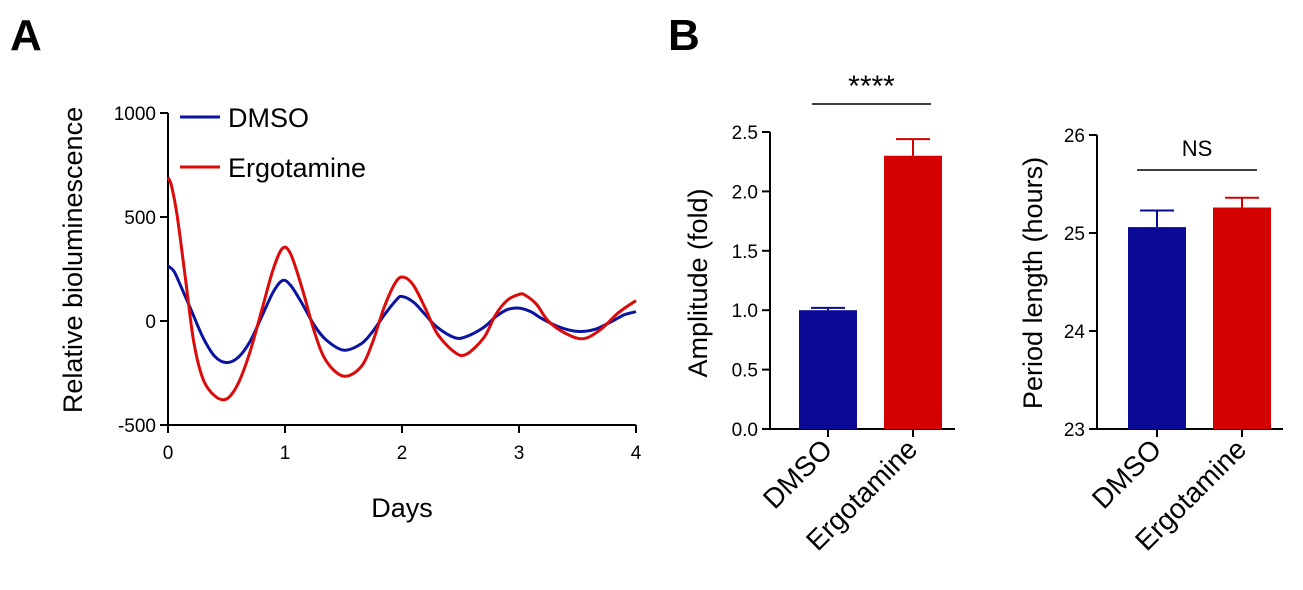 This screenshot has height=590, width=1303. Describe the element at coordinates (745, 311) in the screenshot. I see `y-tick-label: 1.0` at that location.